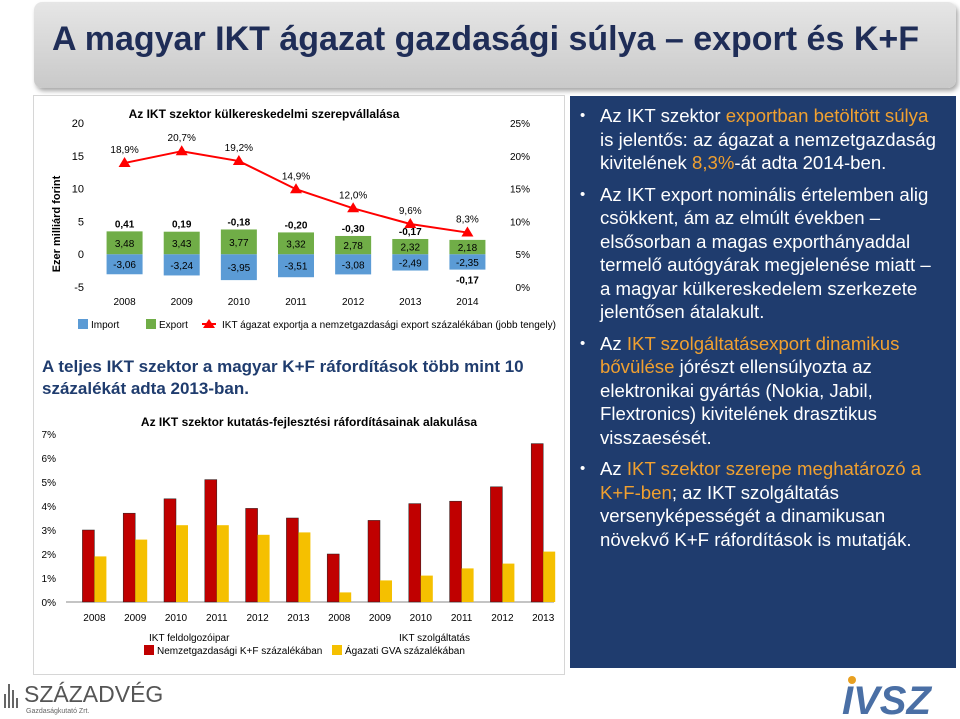  Describe the element at coordinates (296, 302) in the screenshot. I see `x-tick-label: 2011` at that location.